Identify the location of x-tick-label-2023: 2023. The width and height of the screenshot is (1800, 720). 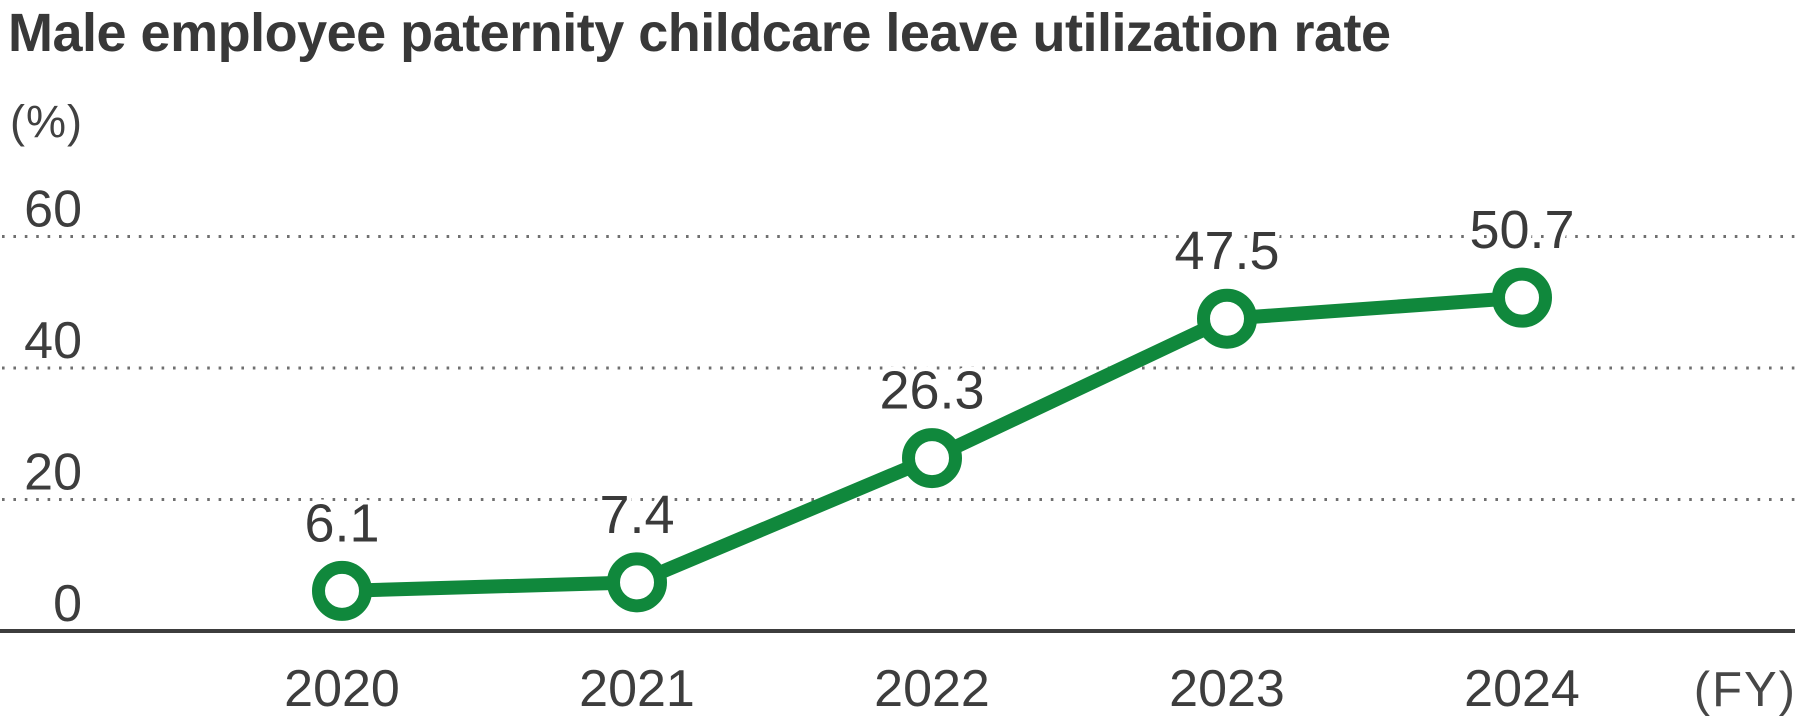
(1227, 689).